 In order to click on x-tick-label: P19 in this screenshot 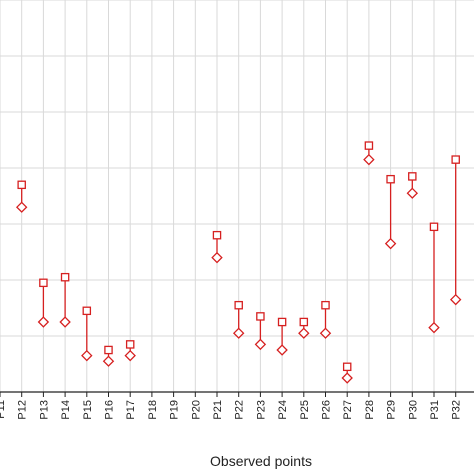, I will do `click(175, 410)`.